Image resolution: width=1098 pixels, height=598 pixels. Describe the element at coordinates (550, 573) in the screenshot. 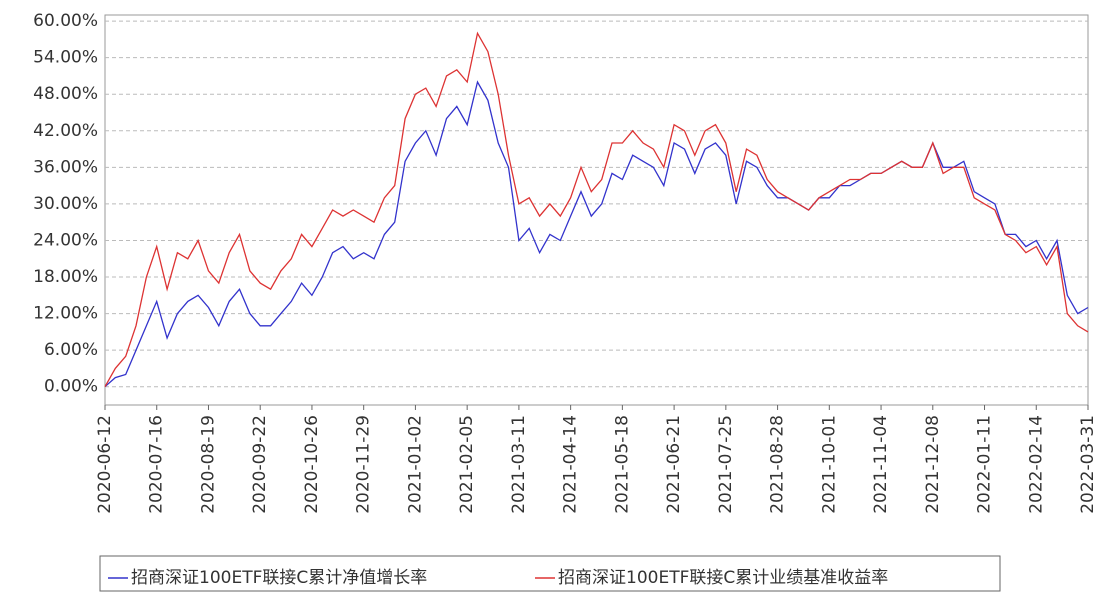

I see `legend-box` at that location.